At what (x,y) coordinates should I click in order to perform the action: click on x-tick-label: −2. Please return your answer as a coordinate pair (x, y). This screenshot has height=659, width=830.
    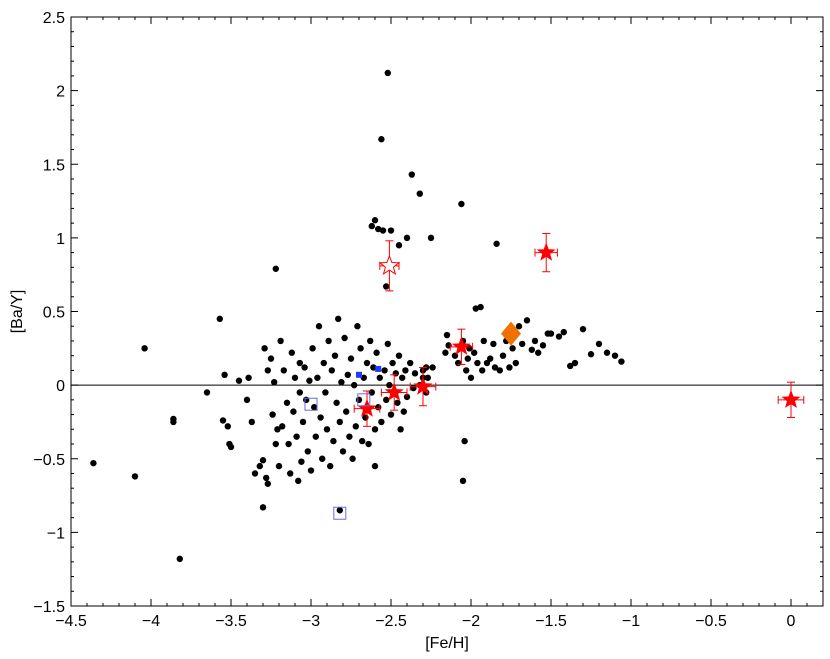
    Looking at the image, I should click on (471, 621).